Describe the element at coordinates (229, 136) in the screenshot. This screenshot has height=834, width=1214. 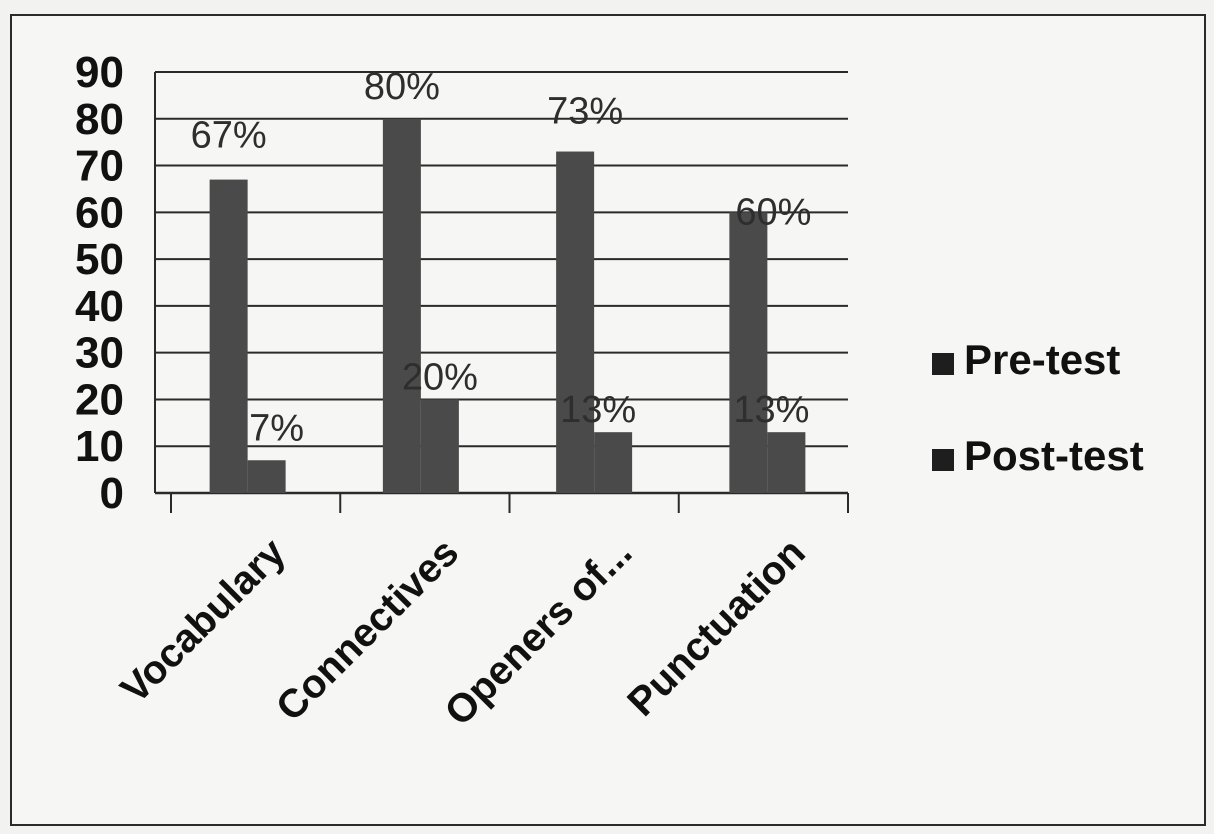
I see `data-label-pre-test-0: 67%` at that location.